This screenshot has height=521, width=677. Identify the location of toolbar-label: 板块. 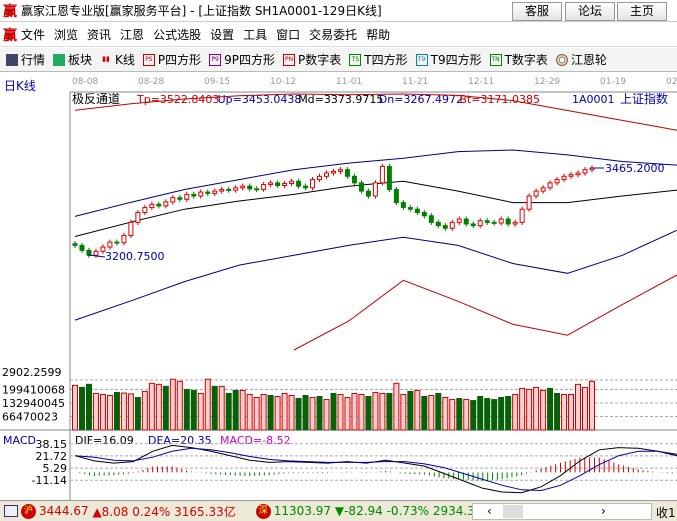
(80, 60).